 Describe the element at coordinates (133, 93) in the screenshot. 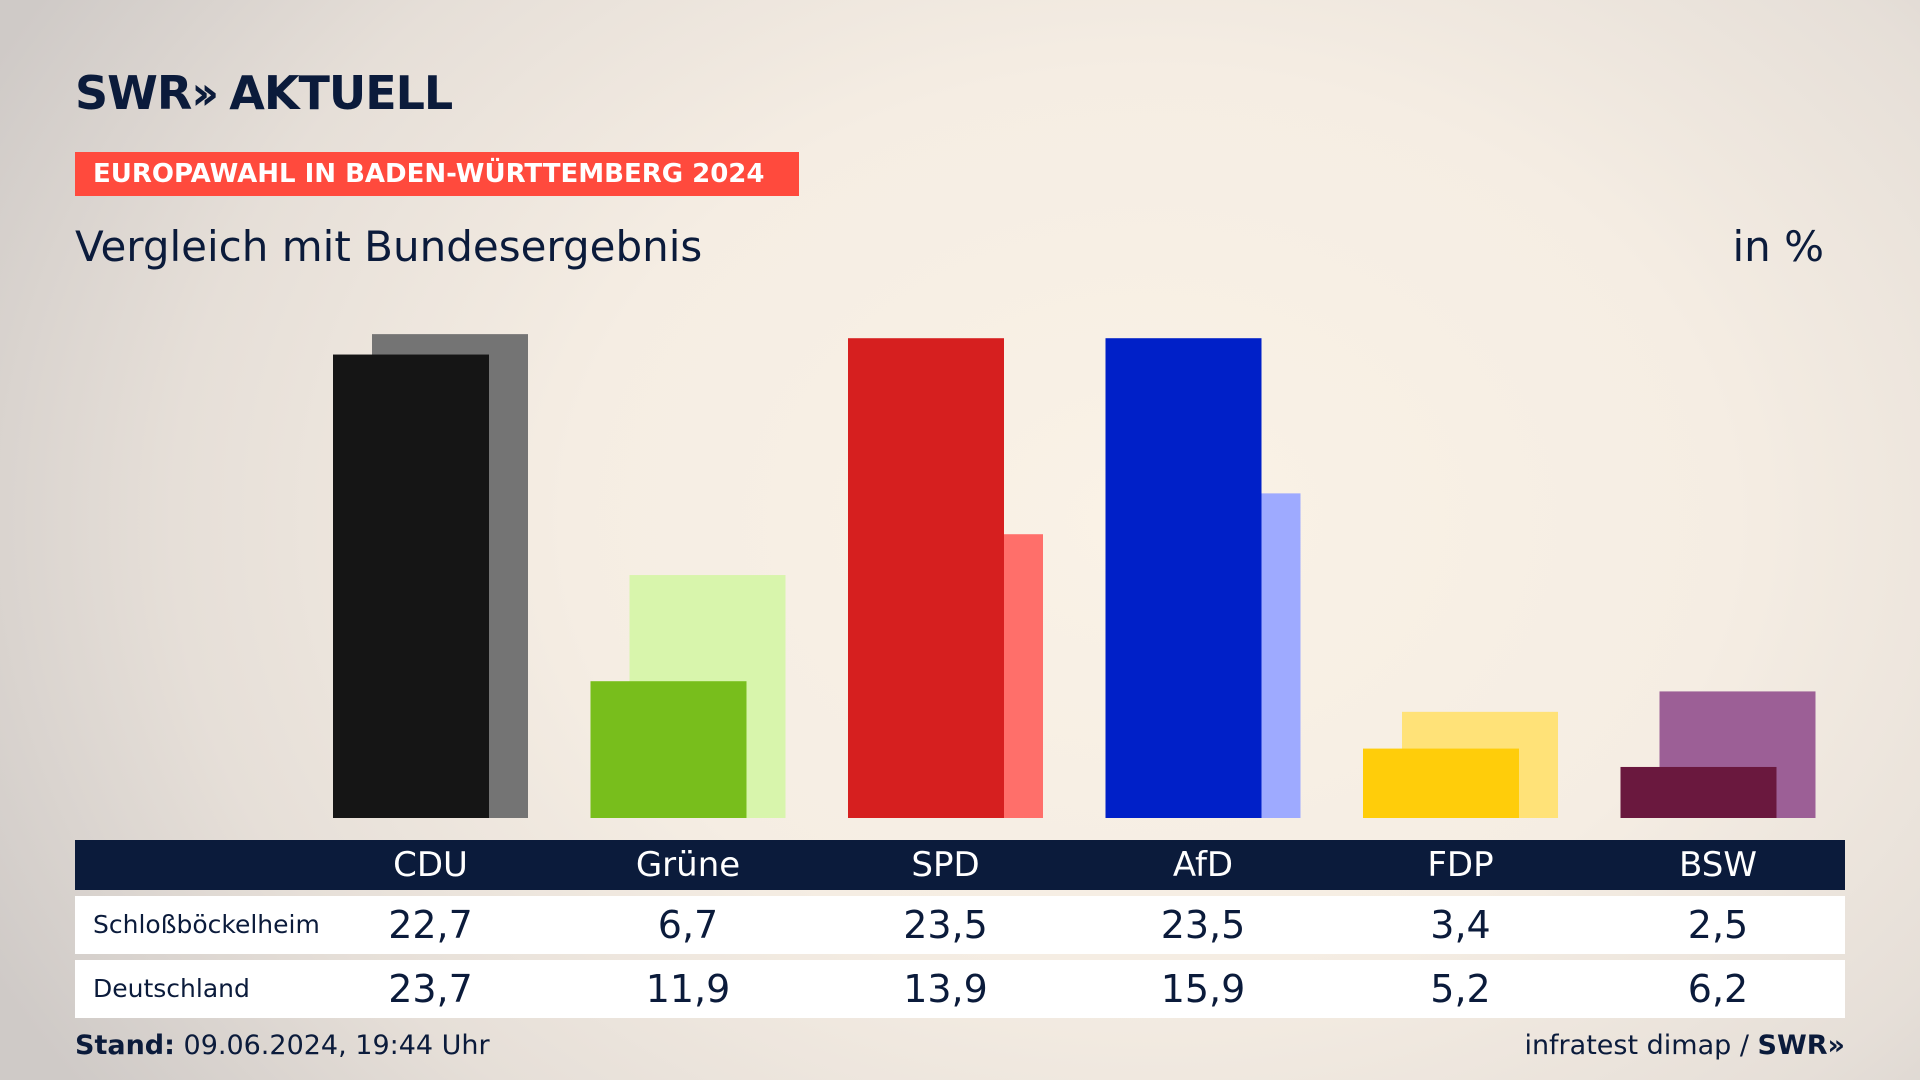

I see `logo-text: SWR` at that location.